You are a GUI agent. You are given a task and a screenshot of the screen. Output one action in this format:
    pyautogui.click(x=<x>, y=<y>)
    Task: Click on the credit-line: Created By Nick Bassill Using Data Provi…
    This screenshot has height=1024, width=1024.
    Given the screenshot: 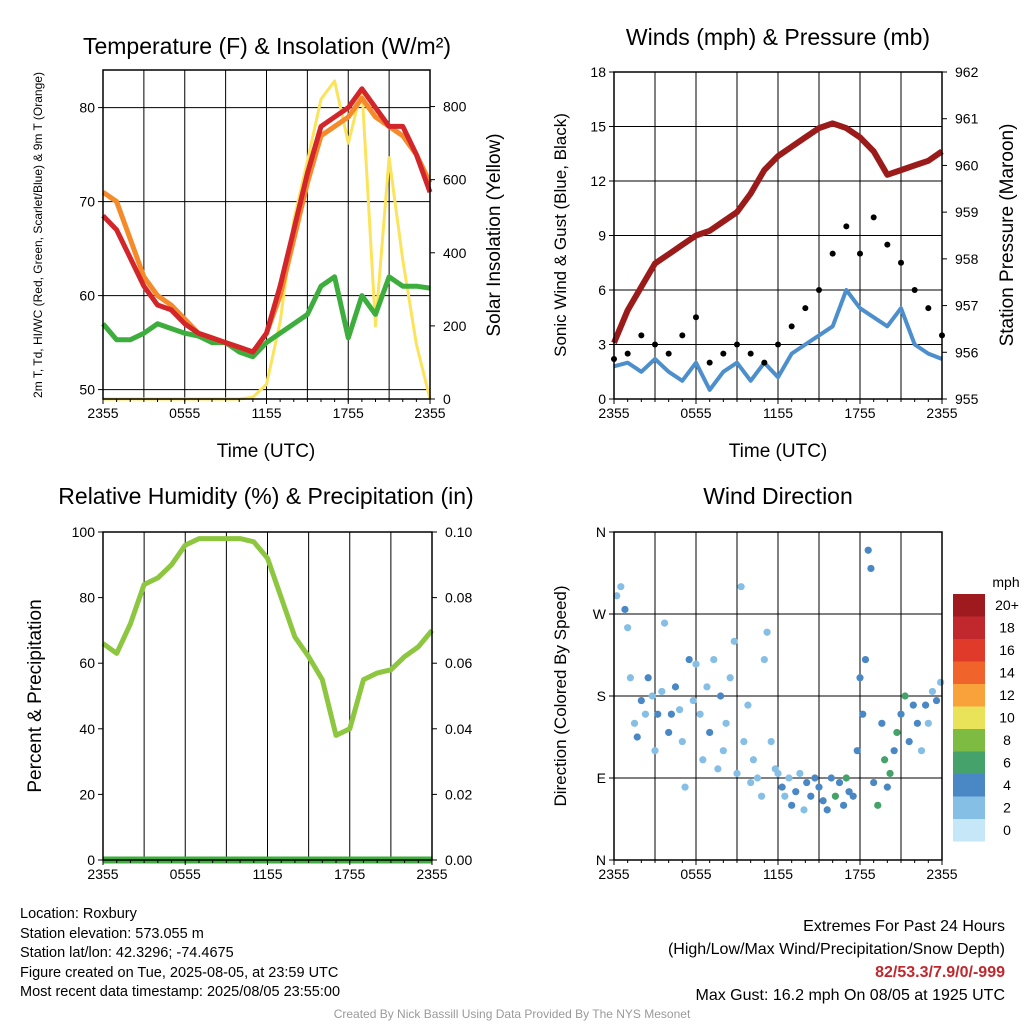 What is the action you would take?
    pyautogui.click(x=512, y=1014)
    